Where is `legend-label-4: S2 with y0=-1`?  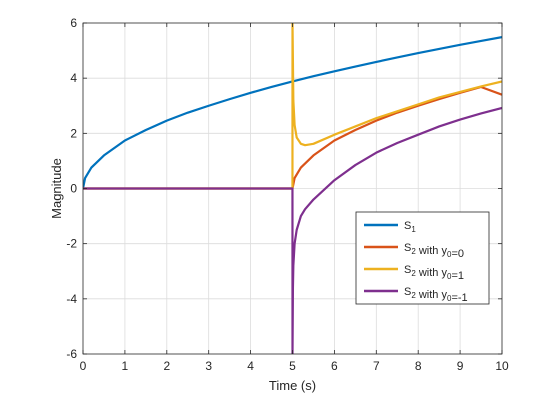
legend-label-4: S2 with y0=-1 is located at coordinates (436, 295).